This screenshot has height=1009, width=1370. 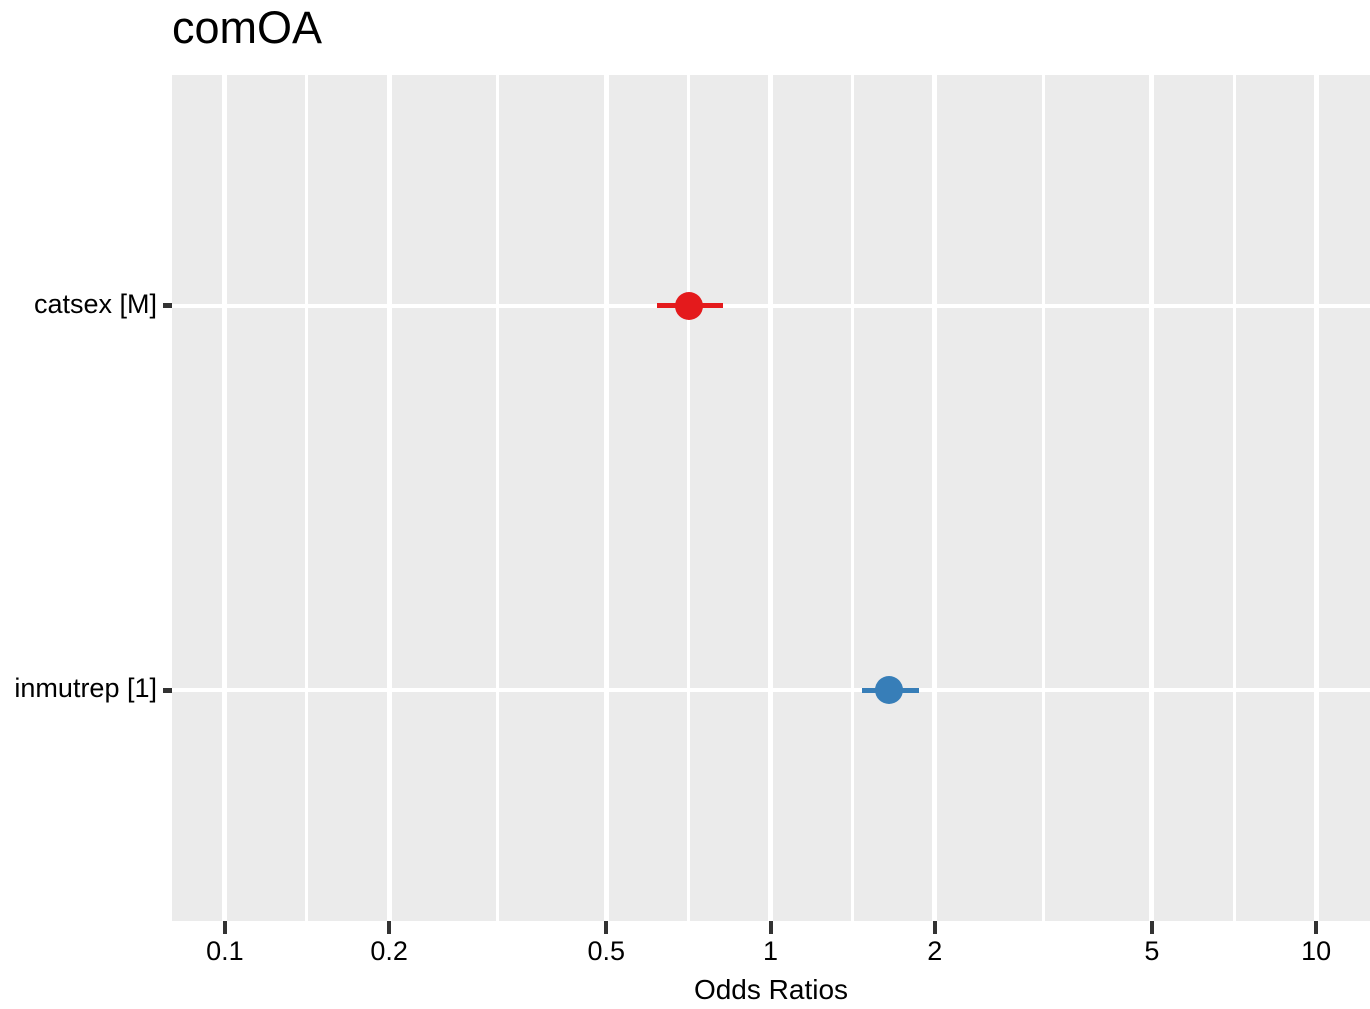 What do you see at coordinates (225, 951) in the screenshot?
I see `x-tick-label: 0.1` at bounding box center [225, 951].